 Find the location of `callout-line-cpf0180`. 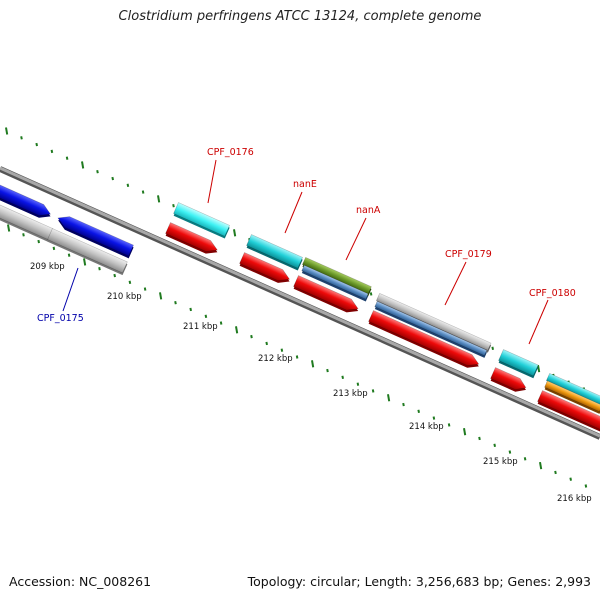

callout-line-cpf0180 is located at coordinates (538, 322).